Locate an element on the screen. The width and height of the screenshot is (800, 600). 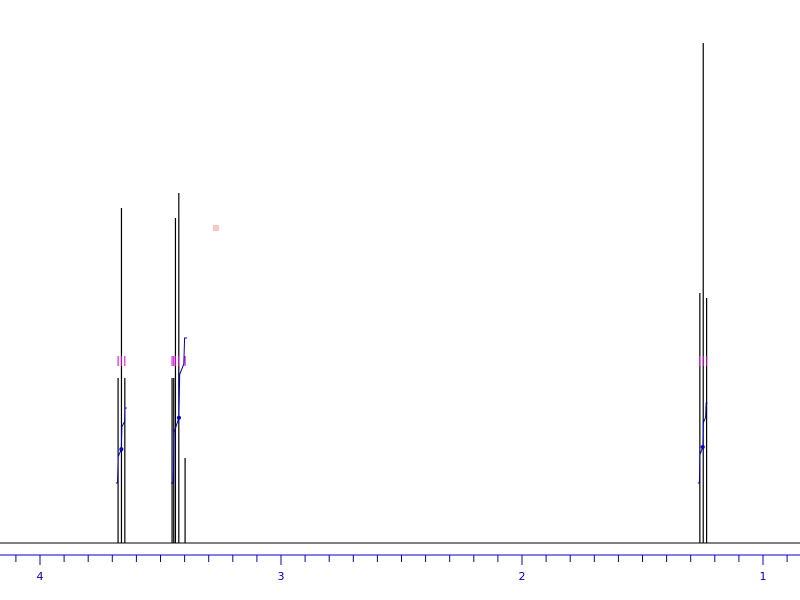
x-tick-label-1: 3 is located at coordinates (281, 576).